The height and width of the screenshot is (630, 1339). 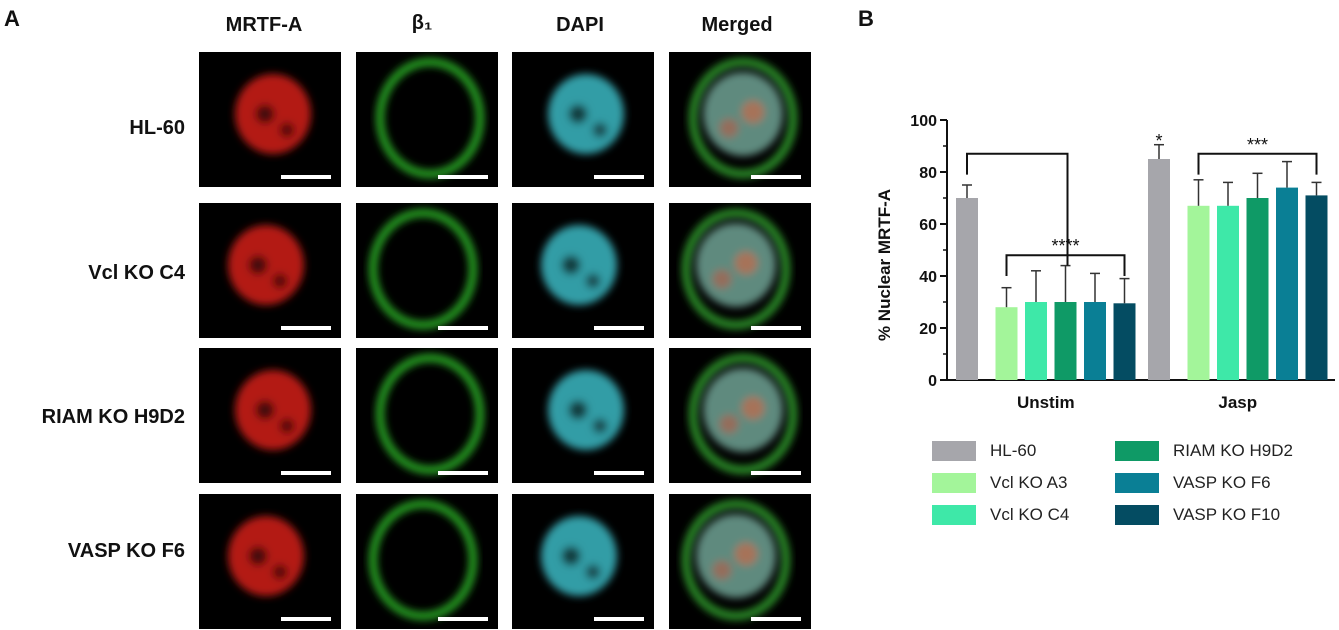 I want to click on panel-b-letter: B, so click(x=866, y=18).